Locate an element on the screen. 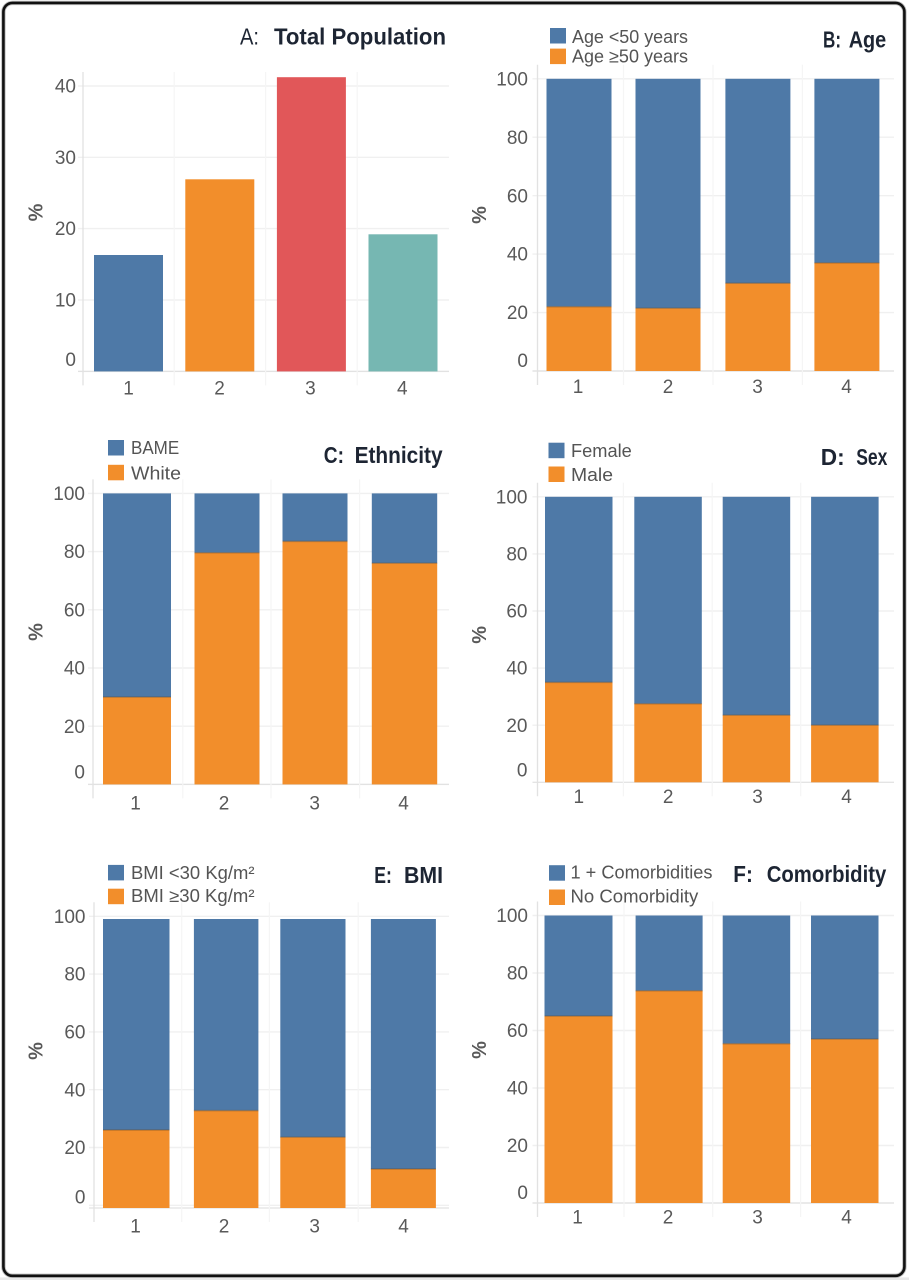  svg-text: C: is located at coordinates (334, 455).